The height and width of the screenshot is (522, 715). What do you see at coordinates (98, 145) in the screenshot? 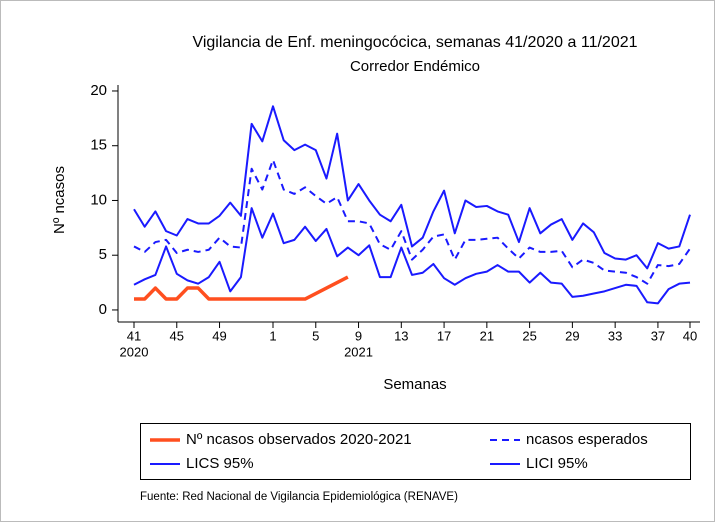
I see `y-tick-label: 15` at bounding box center [98, 145].